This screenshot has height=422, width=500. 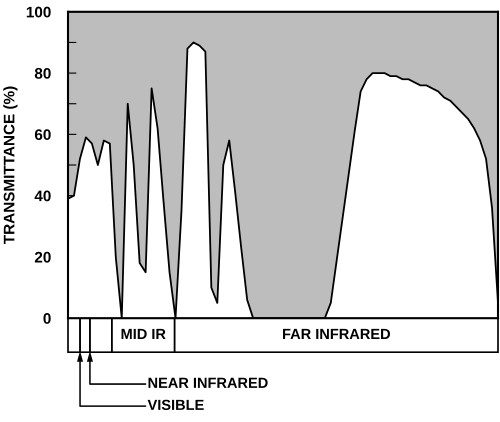 I want to click on y-tick-label: 80, so click(x=42, y=73).